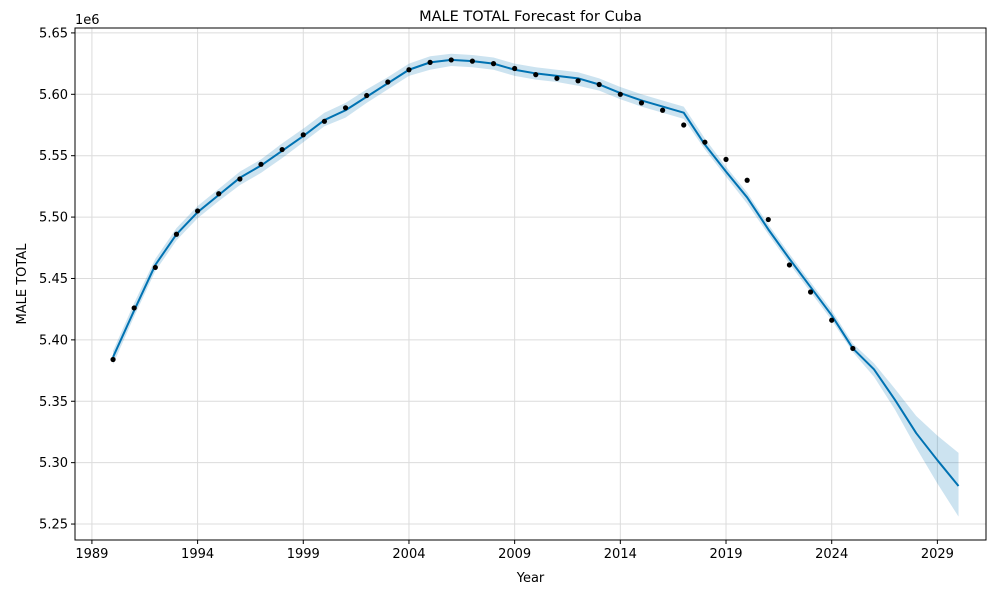  I want to click on x-axis-ticks: 1989 1994 1999 2004 2009 2014 2019 2024 2029, so click(514, 551).